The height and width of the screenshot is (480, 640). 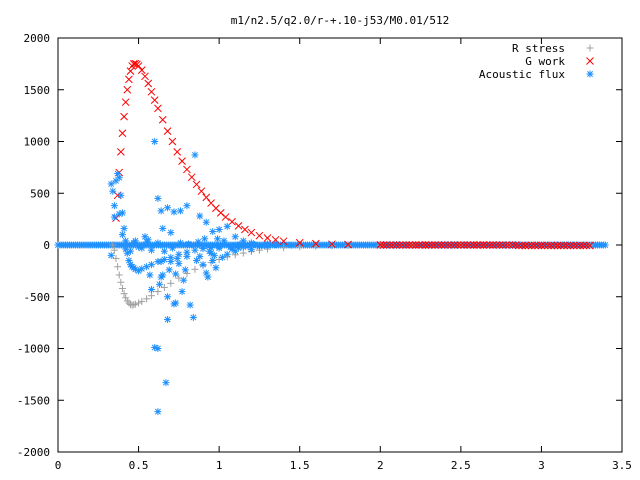 I want to click on chart-title: m1/n2.5/q2.0/r-+.10-j53/M0.01/512, so click(x=340, y=20).